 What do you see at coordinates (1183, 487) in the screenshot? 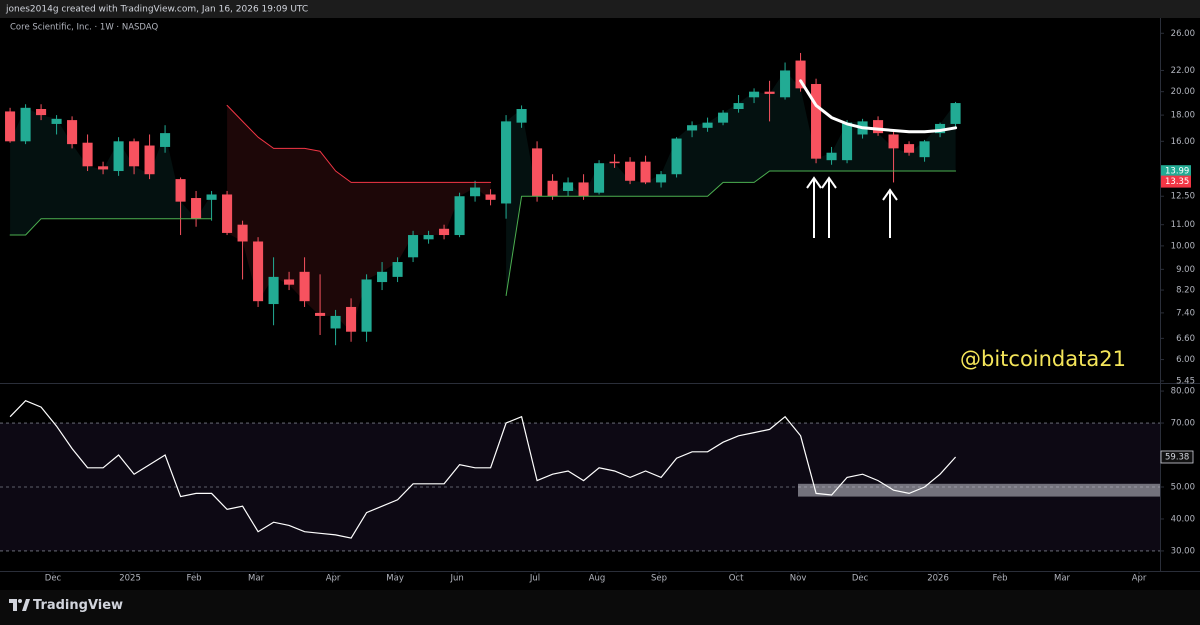
I see `y-tick-label: 50.00` at bounding box center [1183, 487].